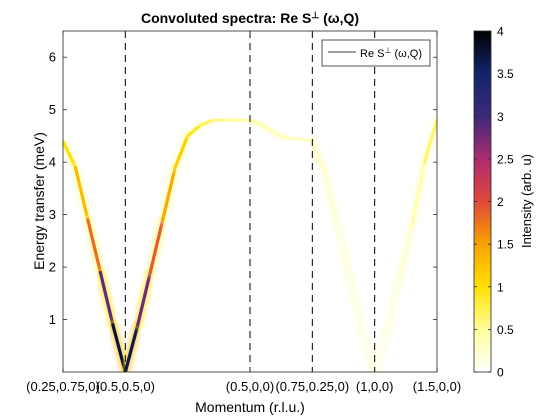 The width and height of the screenshot is (560, 420). I want to click on y-tick-label: 1, so click(52, 319).